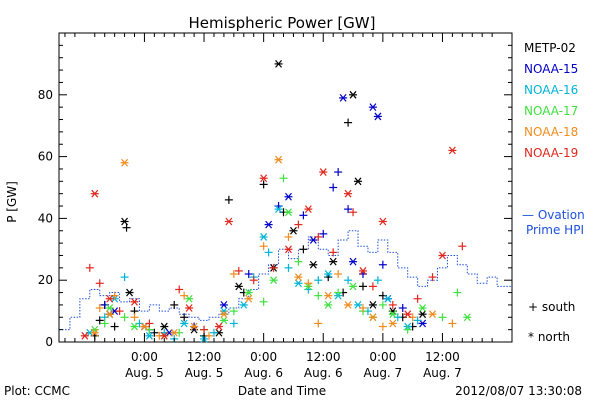 The height and width of the screenshot is (400, 600). What do you see at coordinates (555, 230) in the screenshot?
I see `legend-ovation-line2: Prime HPI` at bounding box center [555, 230].